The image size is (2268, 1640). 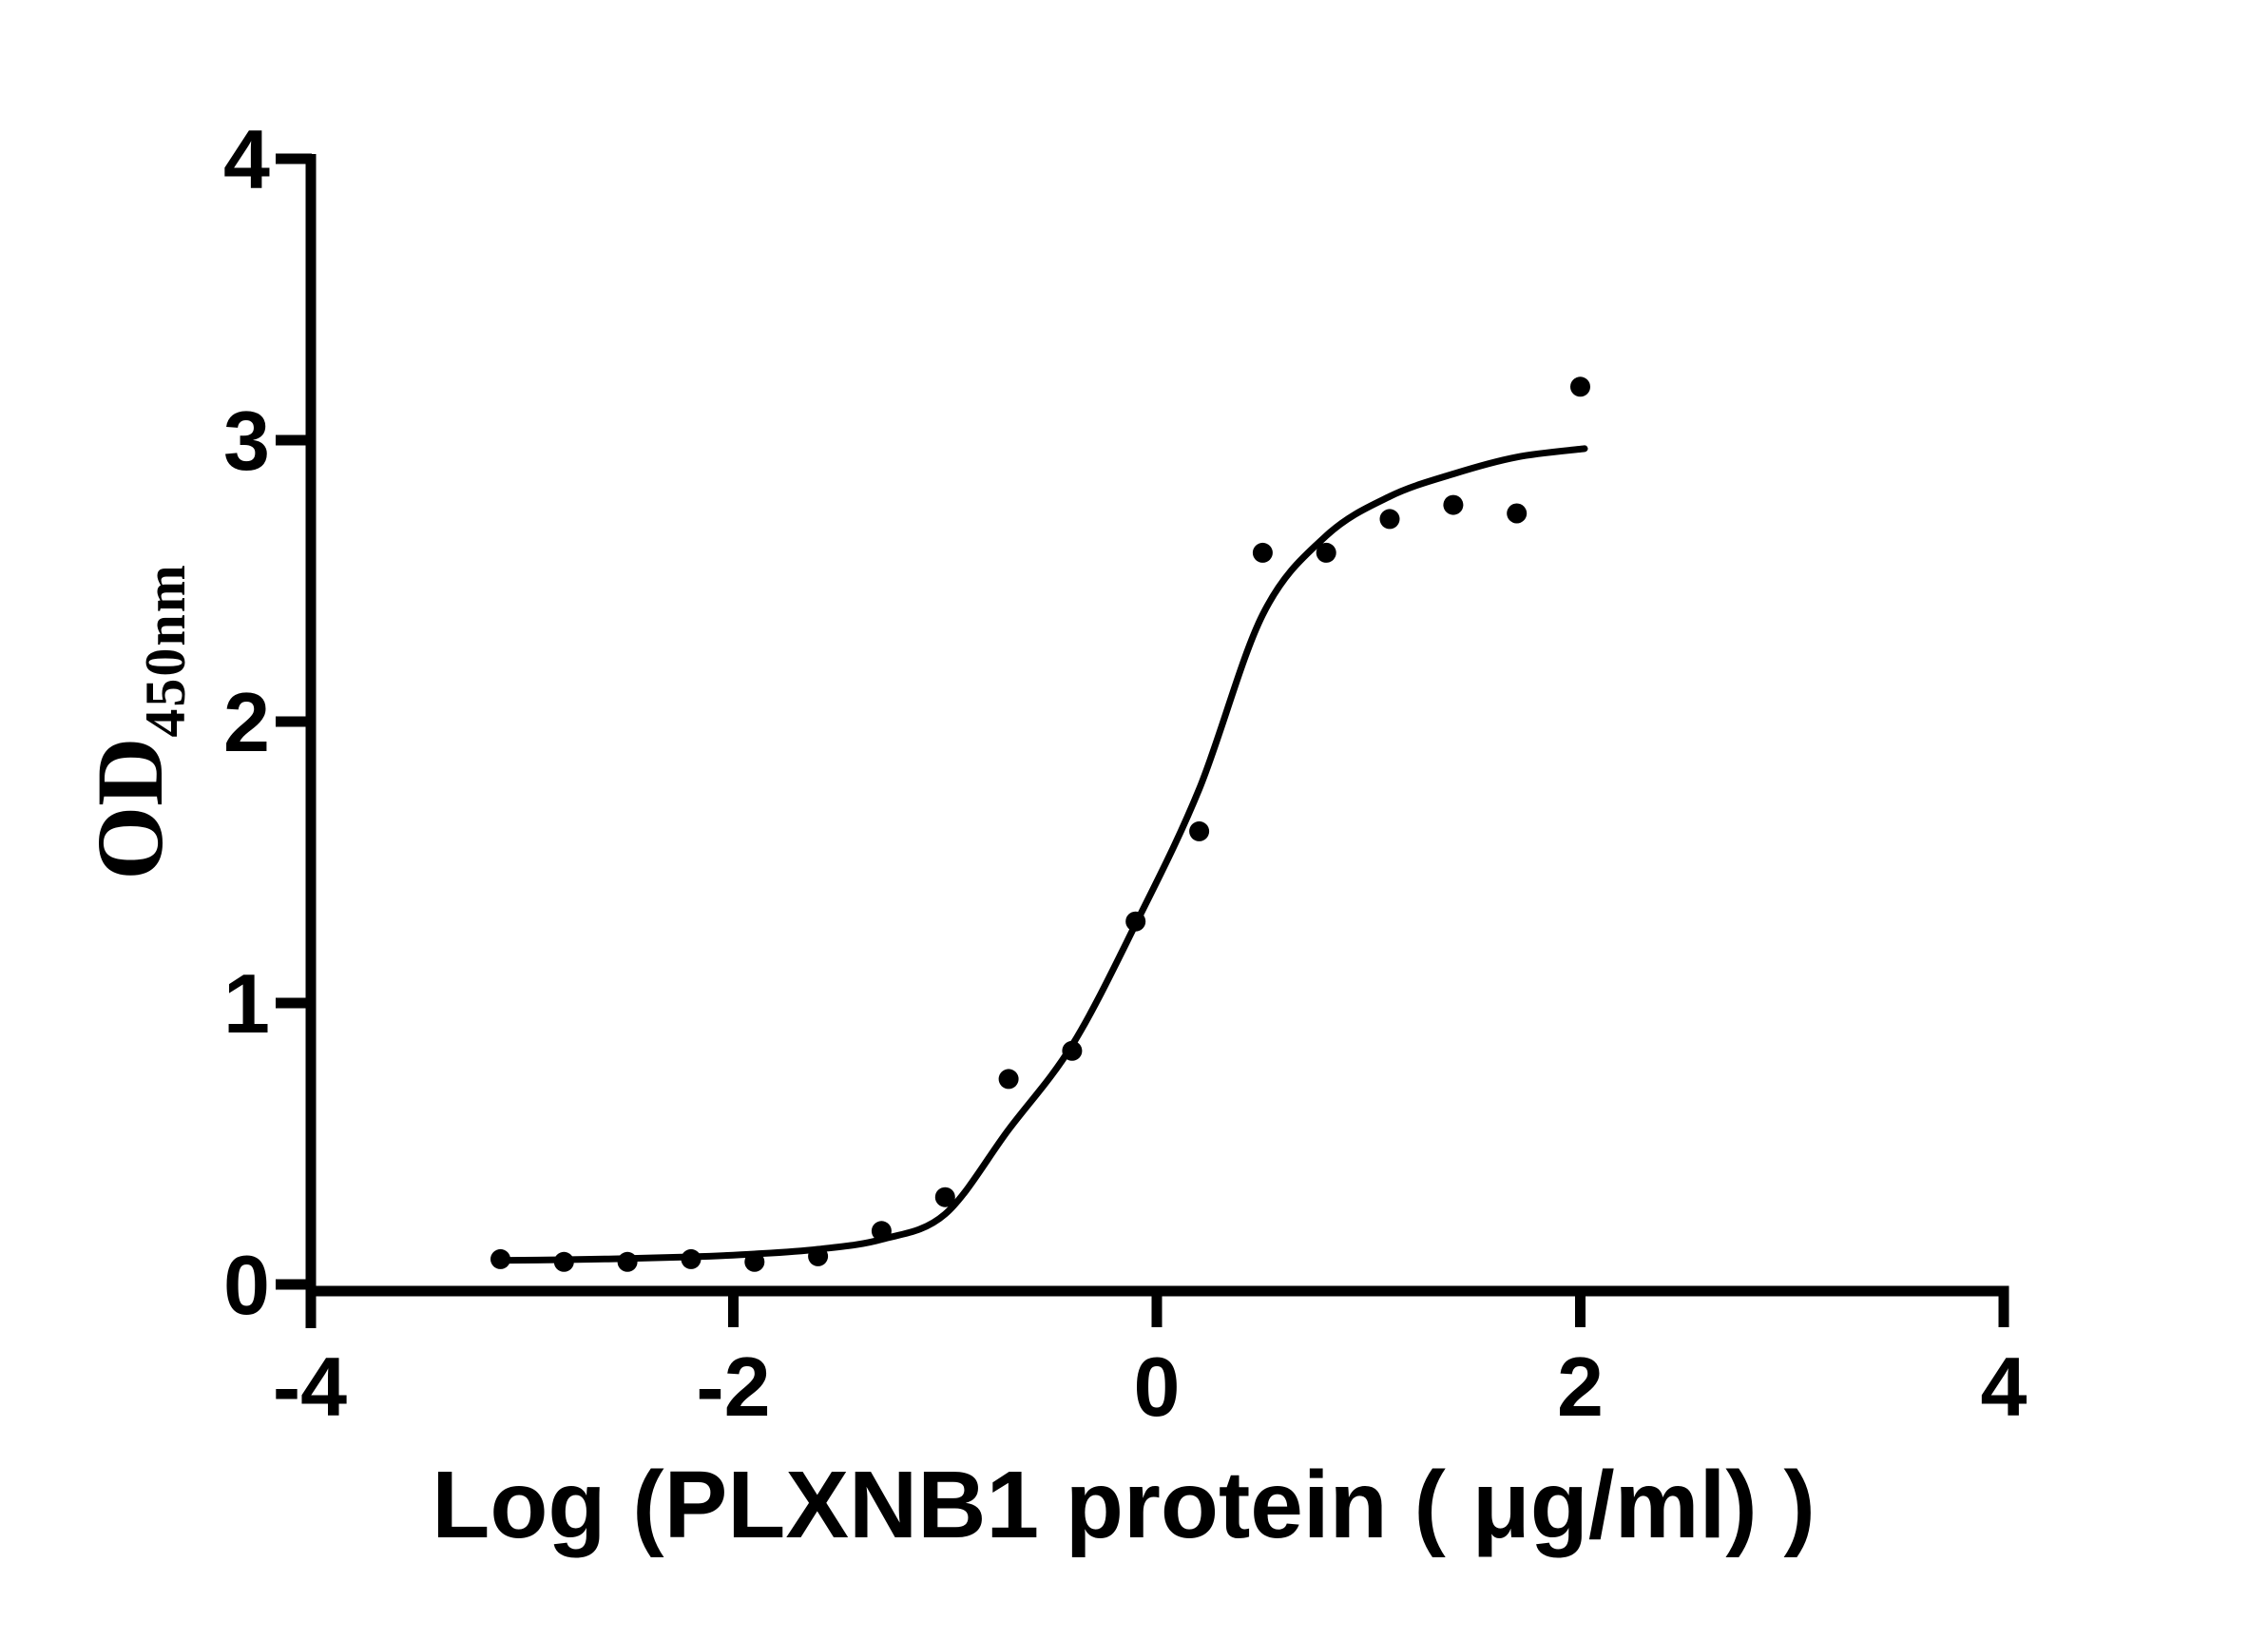 I want to click on y-axis-title-subscript: 450nm, so click(x=165, y=650).